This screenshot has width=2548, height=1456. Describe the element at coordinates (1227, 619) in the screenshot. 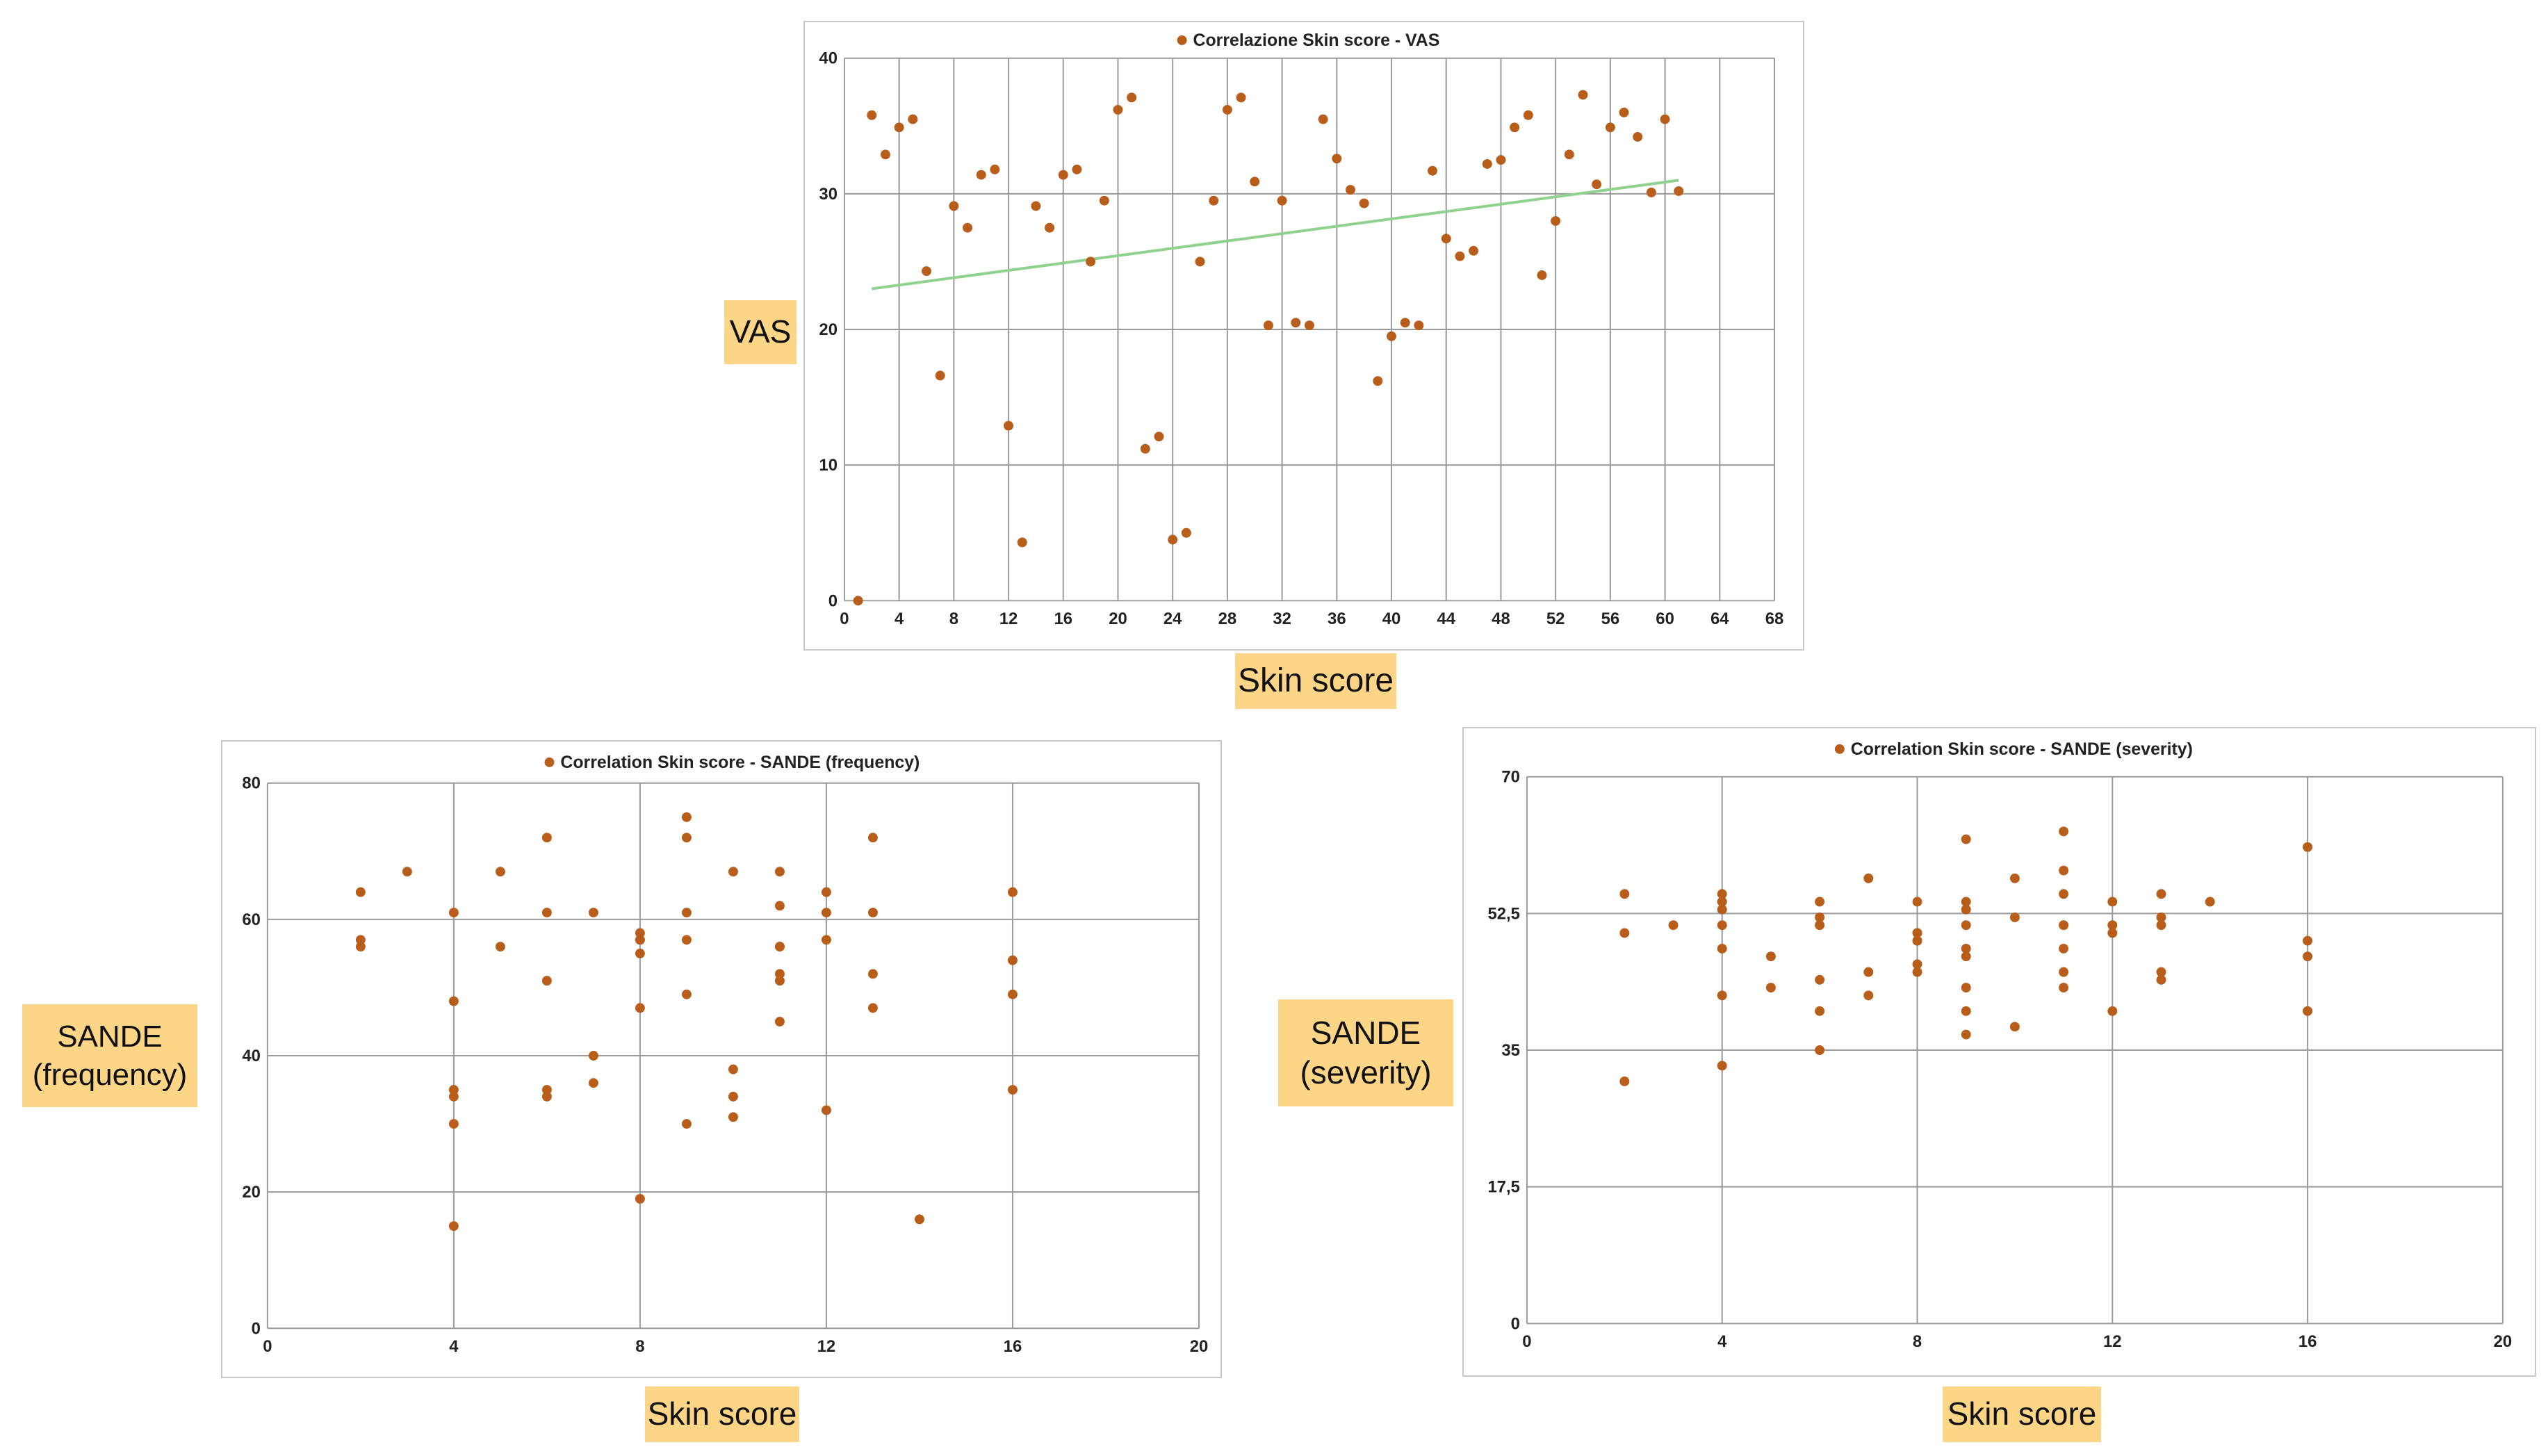

I see `x-tick-label: 28` at that location.